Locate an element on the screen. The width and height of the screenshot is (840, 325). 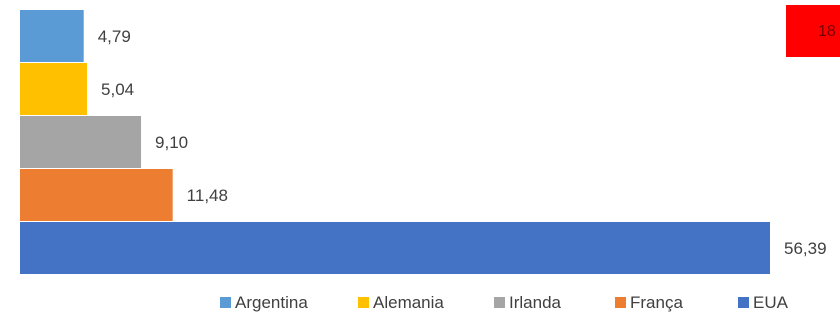
cropped-badge: 18 is located at coordinates (813, 31).